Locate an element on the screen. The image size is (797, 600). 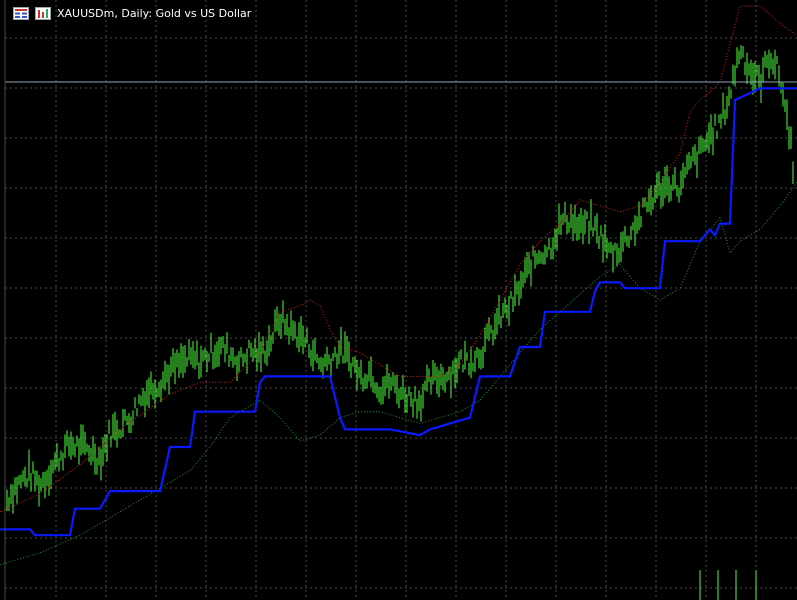
symbol-name: XAUUSDm is located at coordinates (86, 13).